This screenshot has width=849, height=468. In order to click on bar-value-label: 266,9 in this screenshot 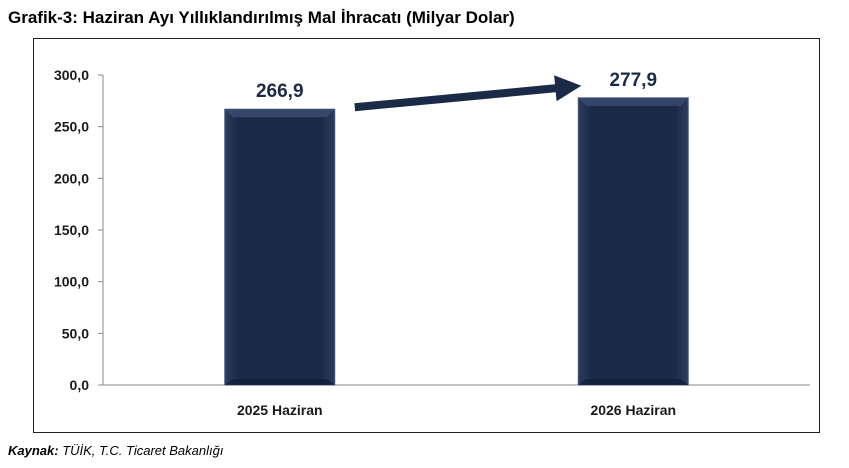, I will do `click(280, 91)`.